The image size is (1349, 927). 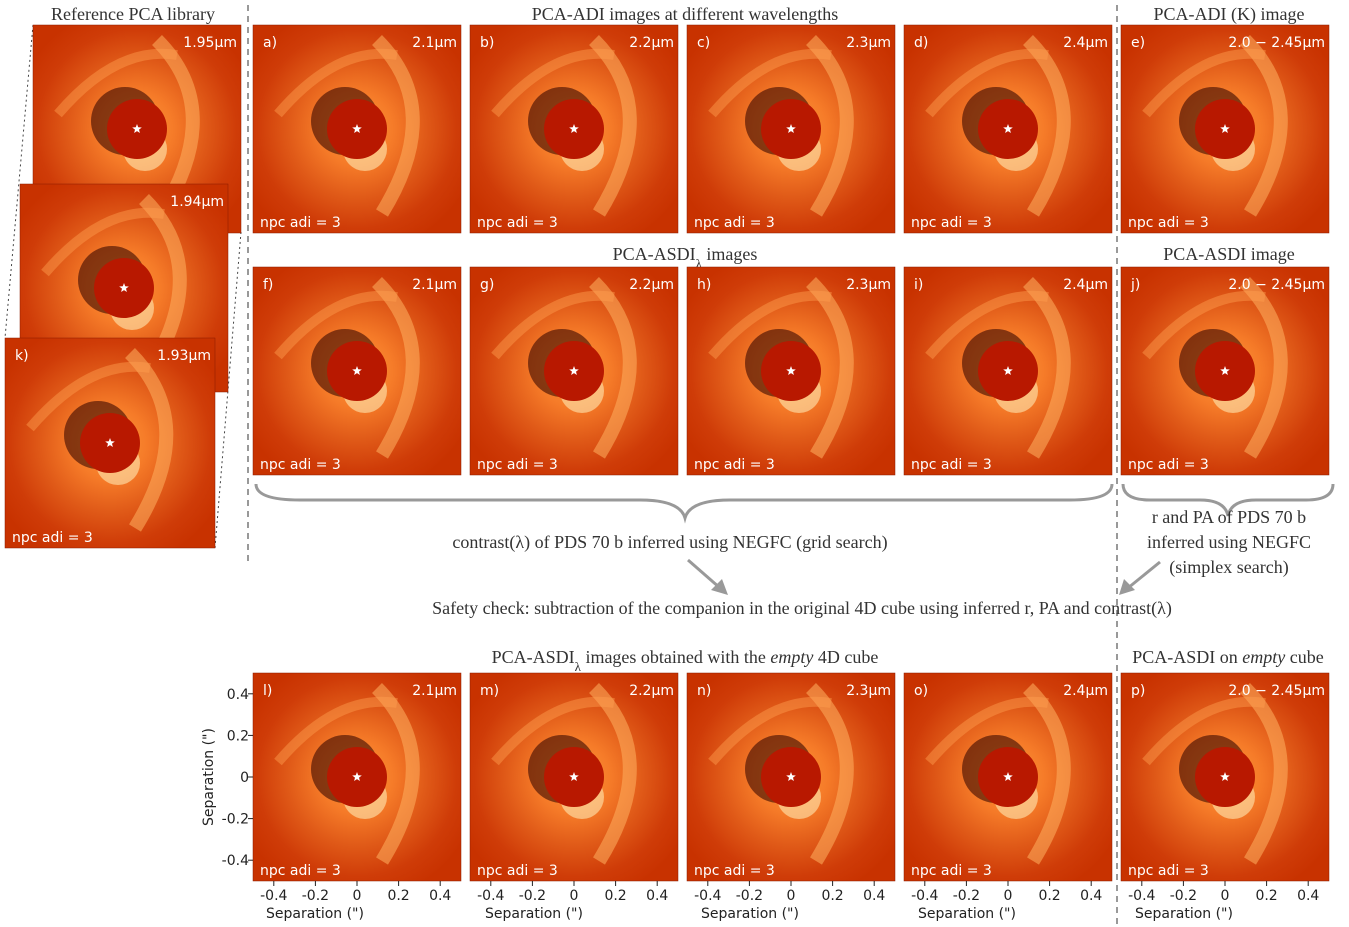 What do you see at coordinates (19, 181) in the screenshot?
I see `connector` at bounding box center [19, 181].